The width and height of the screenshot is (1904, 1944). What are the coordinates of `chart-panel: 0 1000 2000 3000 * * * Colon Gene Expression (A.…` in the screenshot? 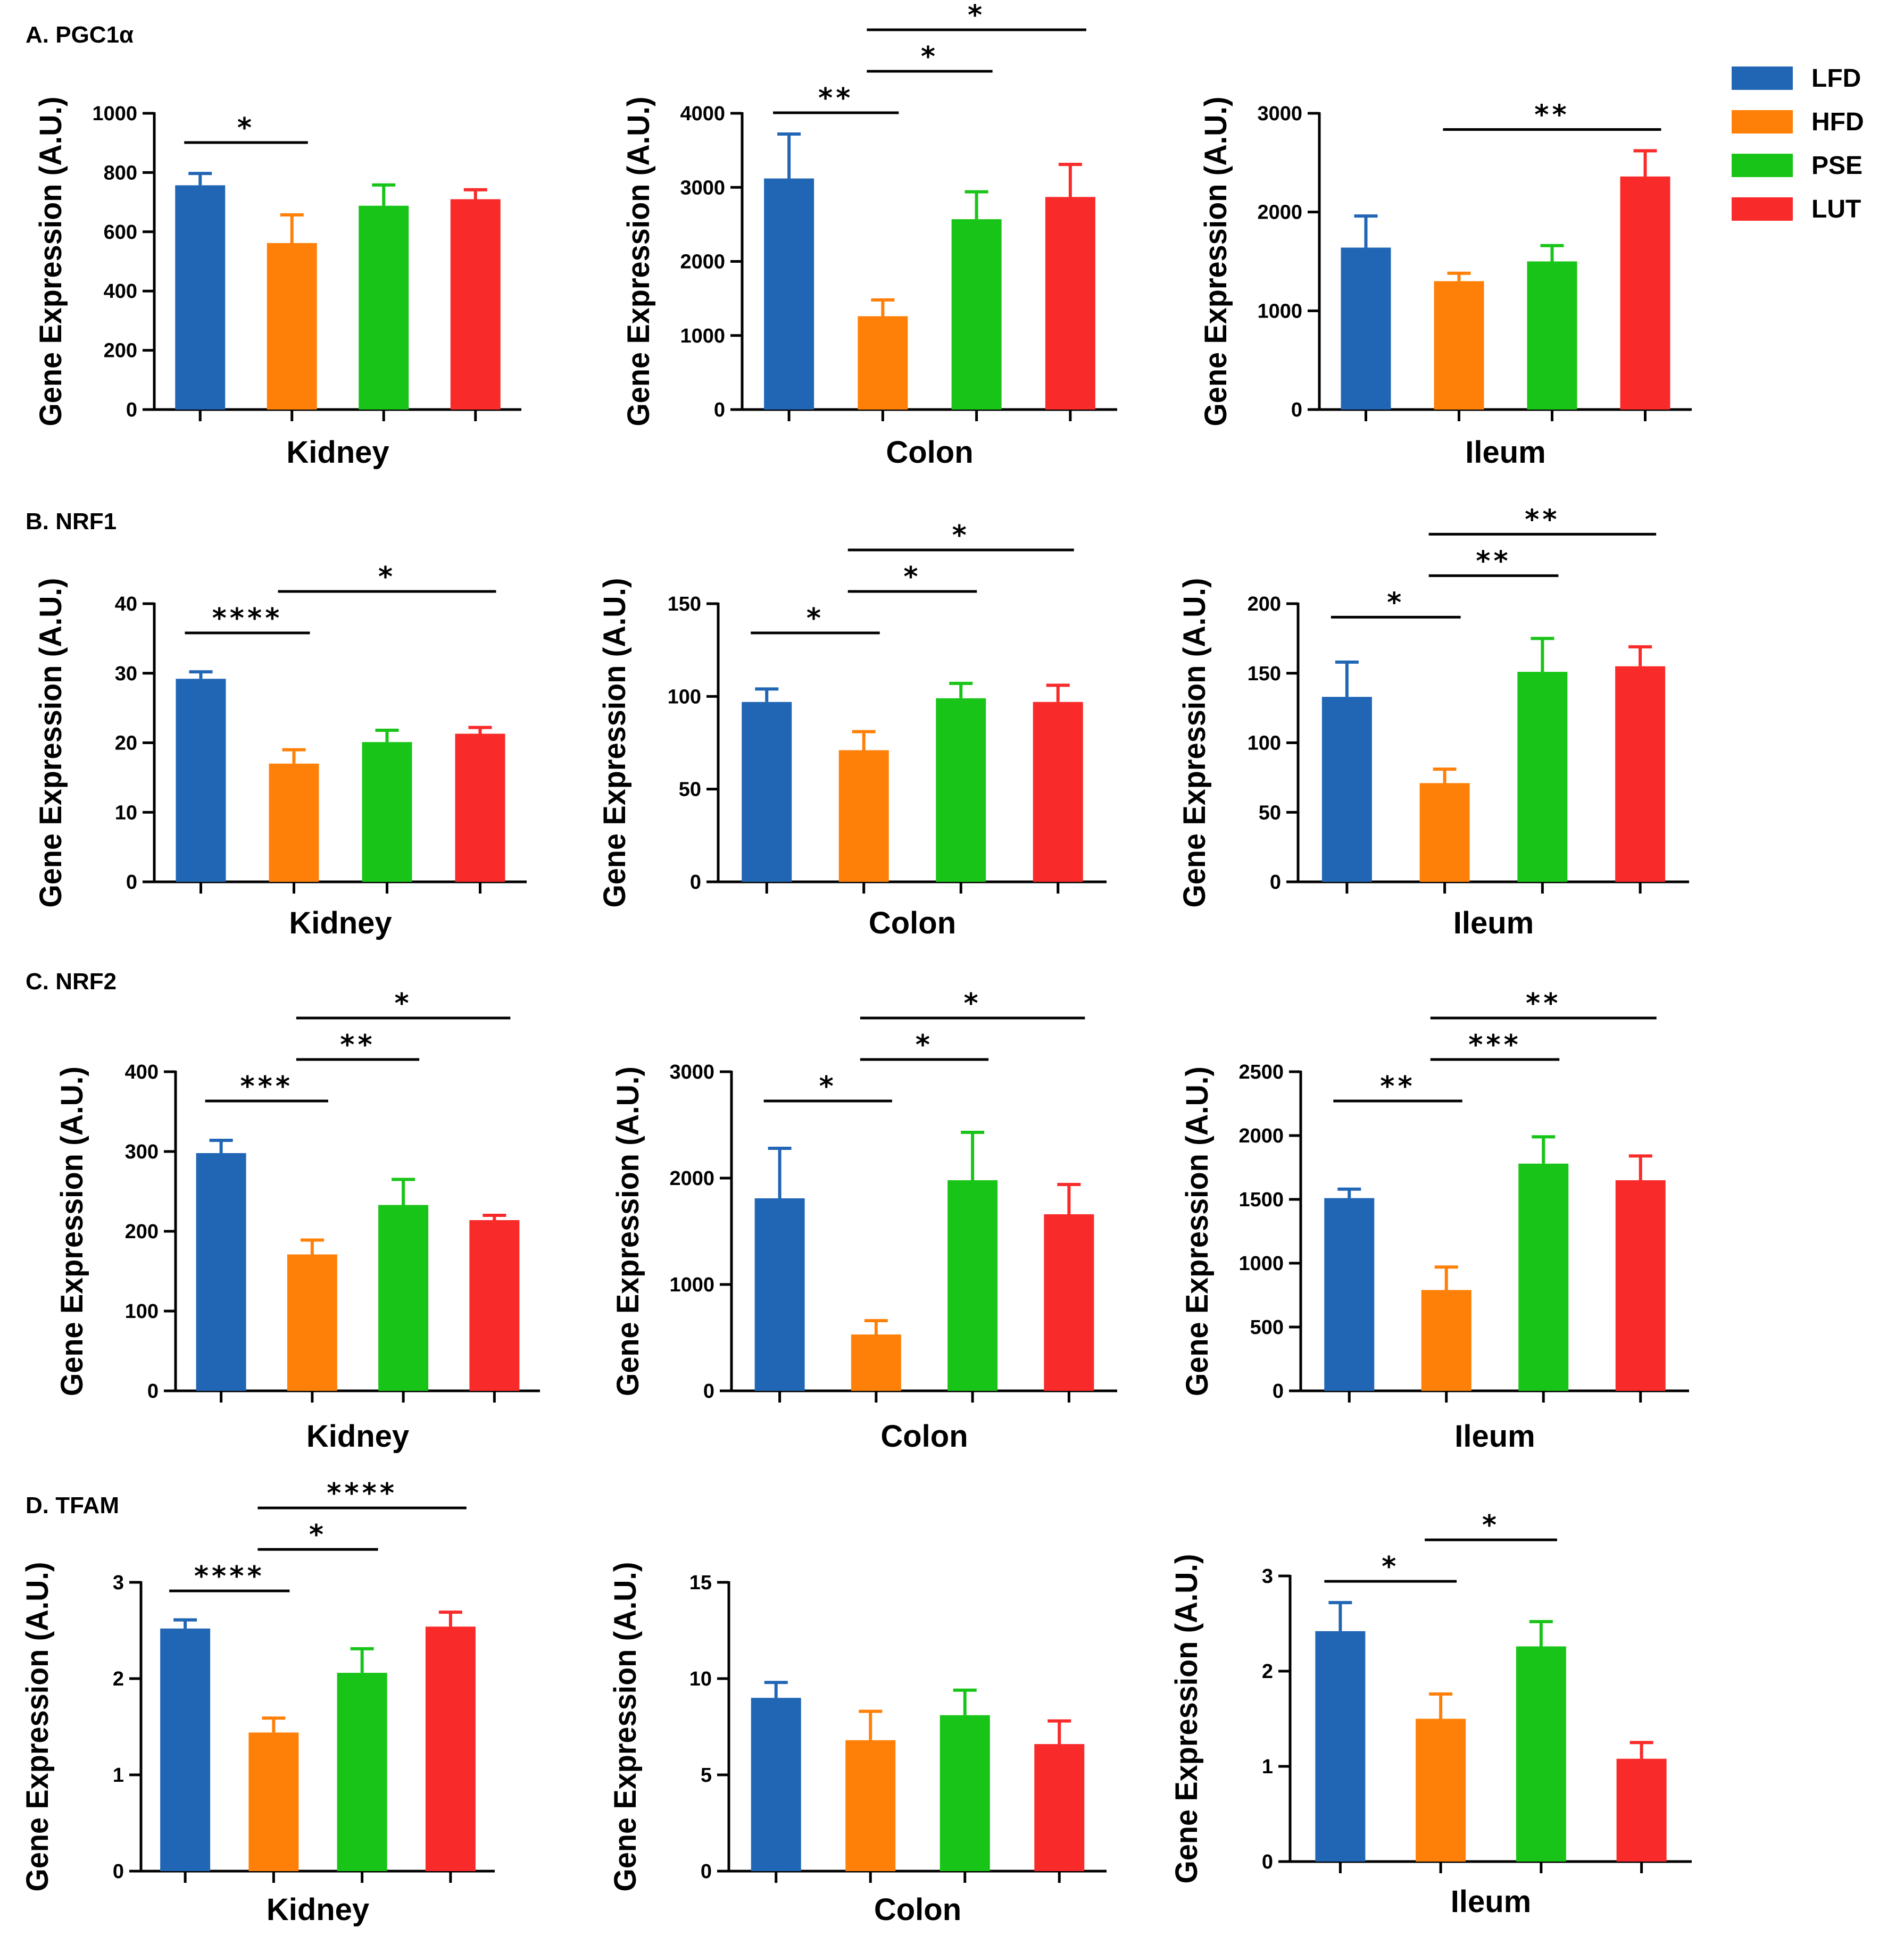 It's located at (864, 1221).